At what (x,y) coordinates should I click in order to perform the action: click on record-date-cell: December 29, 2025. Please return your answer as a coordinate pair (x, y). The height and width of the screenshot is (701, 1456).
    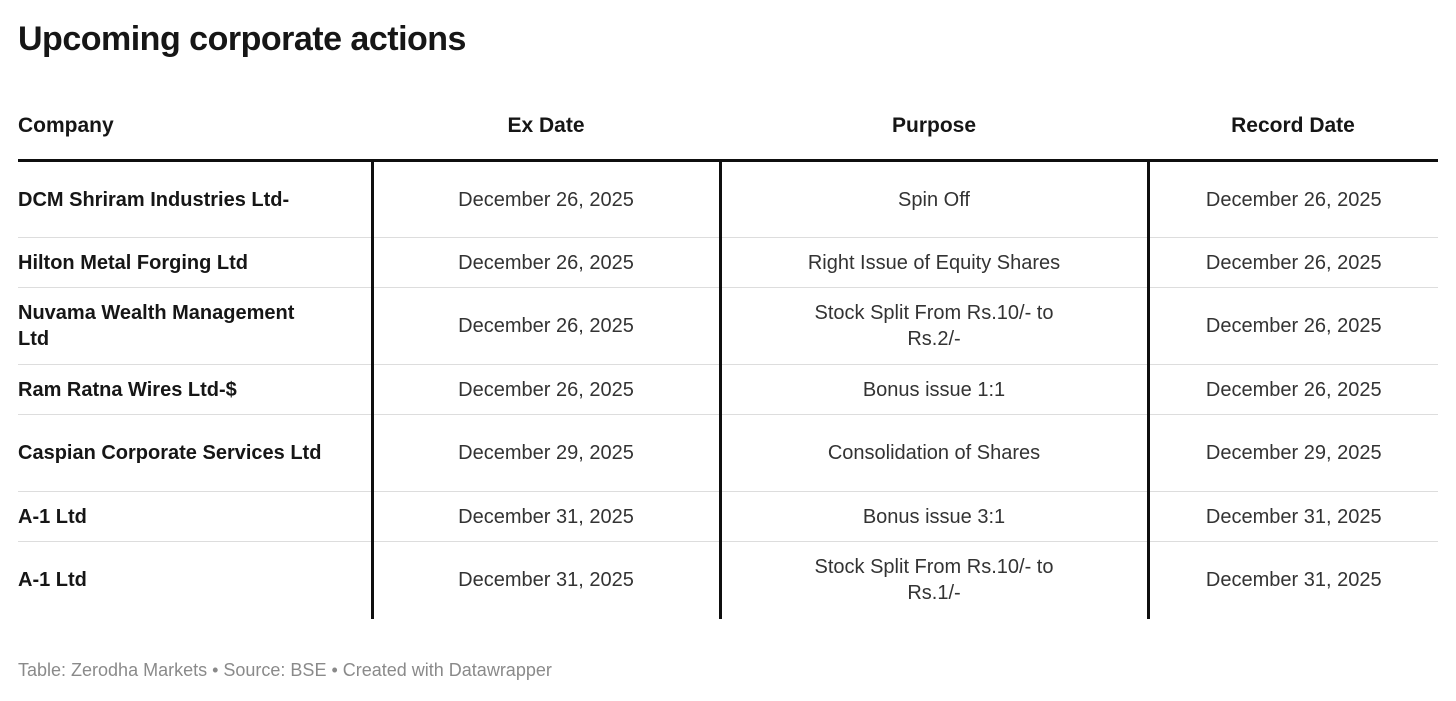
    Looking at the image, I should click on (1292, 453).